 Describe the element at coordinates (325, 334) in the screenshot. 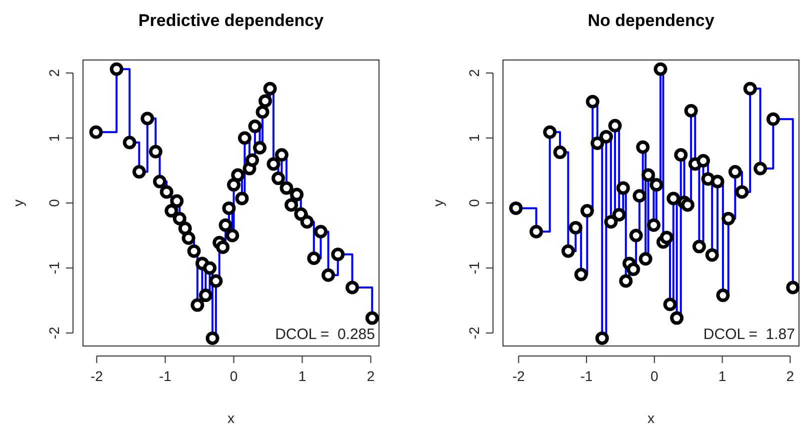

I see `annotation: DCOL = 0.285` at that location.